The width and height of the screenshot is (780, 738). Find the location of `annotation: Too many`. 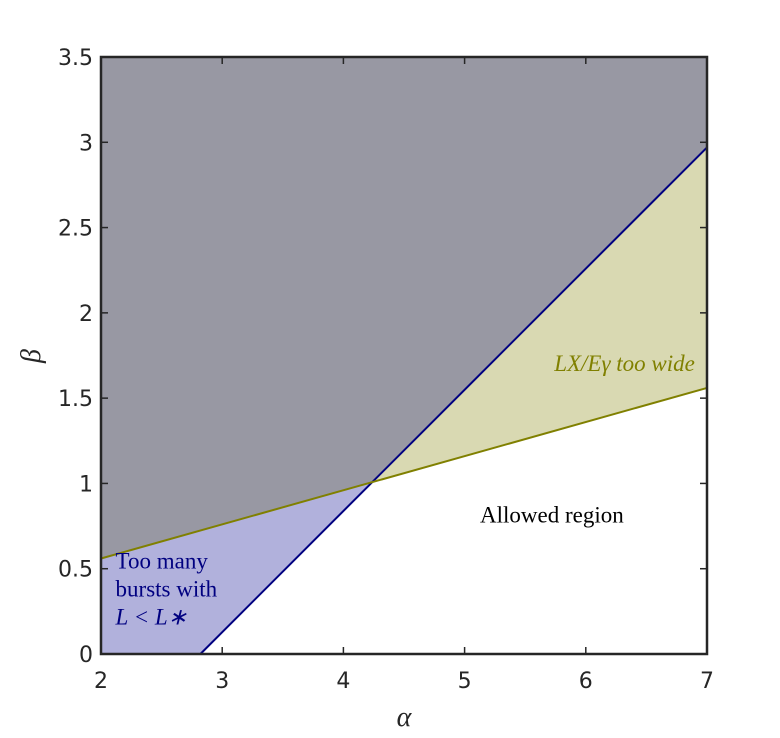

annotation: Too many is located at coordinates (162, 561).